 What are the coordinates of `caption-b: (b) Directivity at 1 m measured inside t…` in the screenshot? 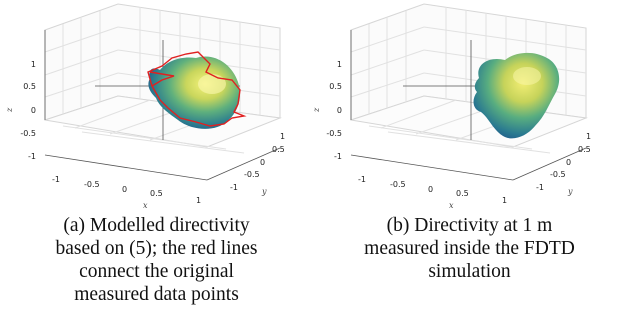 It's located at (469, 248).